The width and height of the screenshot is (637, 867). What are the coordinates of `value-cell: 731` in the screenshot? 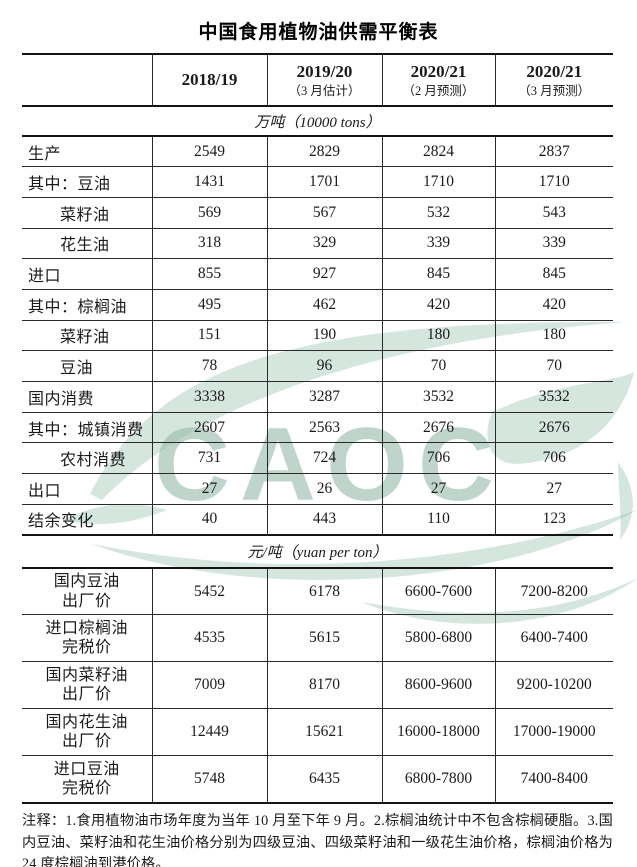 It's located at (209, 458).